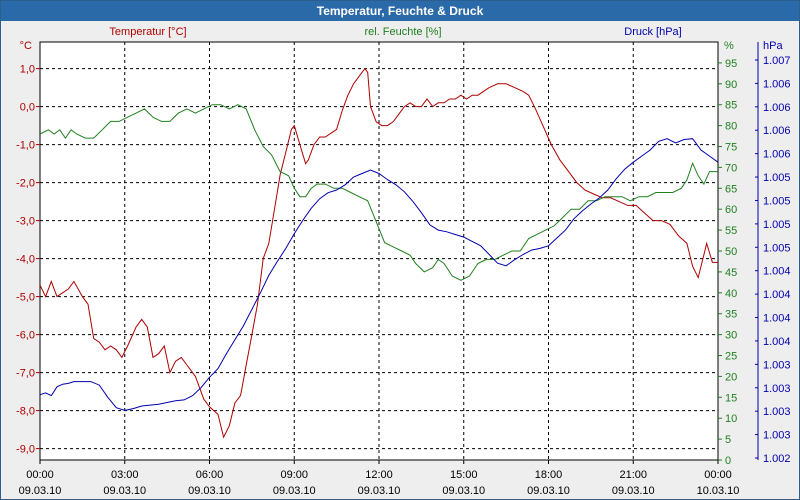  I want to click on time-tick-label: 15:00, so click(464, 475).